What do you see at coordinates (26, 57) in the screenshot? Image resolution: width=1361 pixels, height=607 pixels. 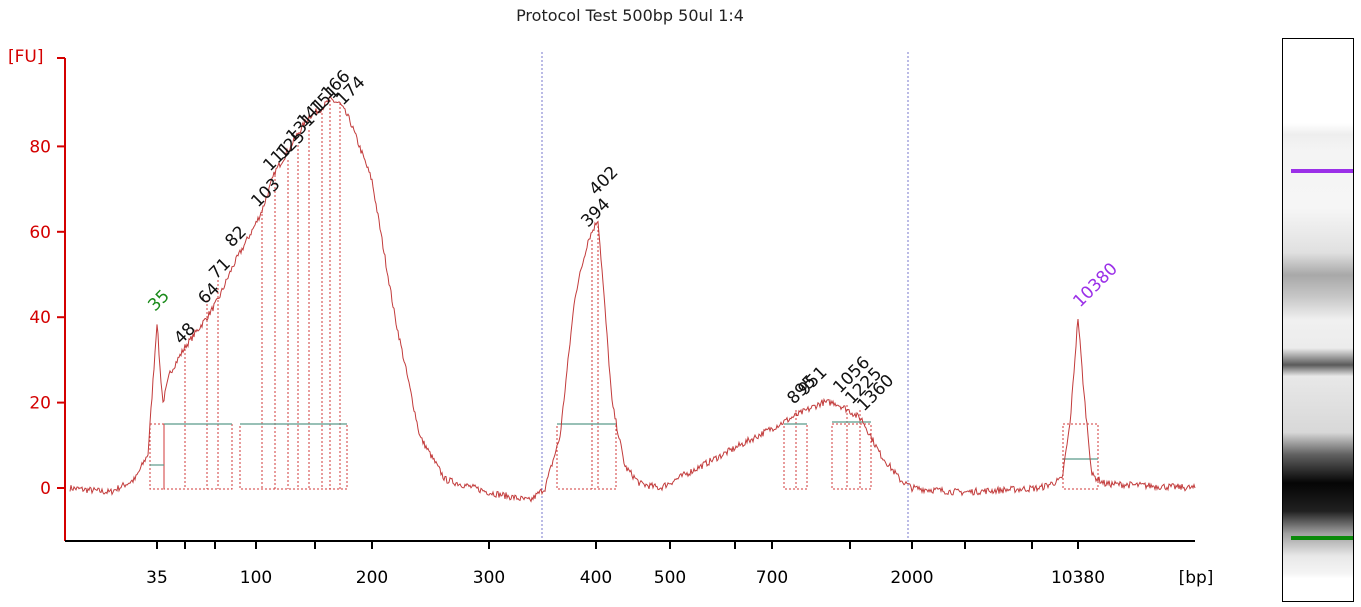 I see `y-axis-label: [FU]` at bounding box center [26, 57].